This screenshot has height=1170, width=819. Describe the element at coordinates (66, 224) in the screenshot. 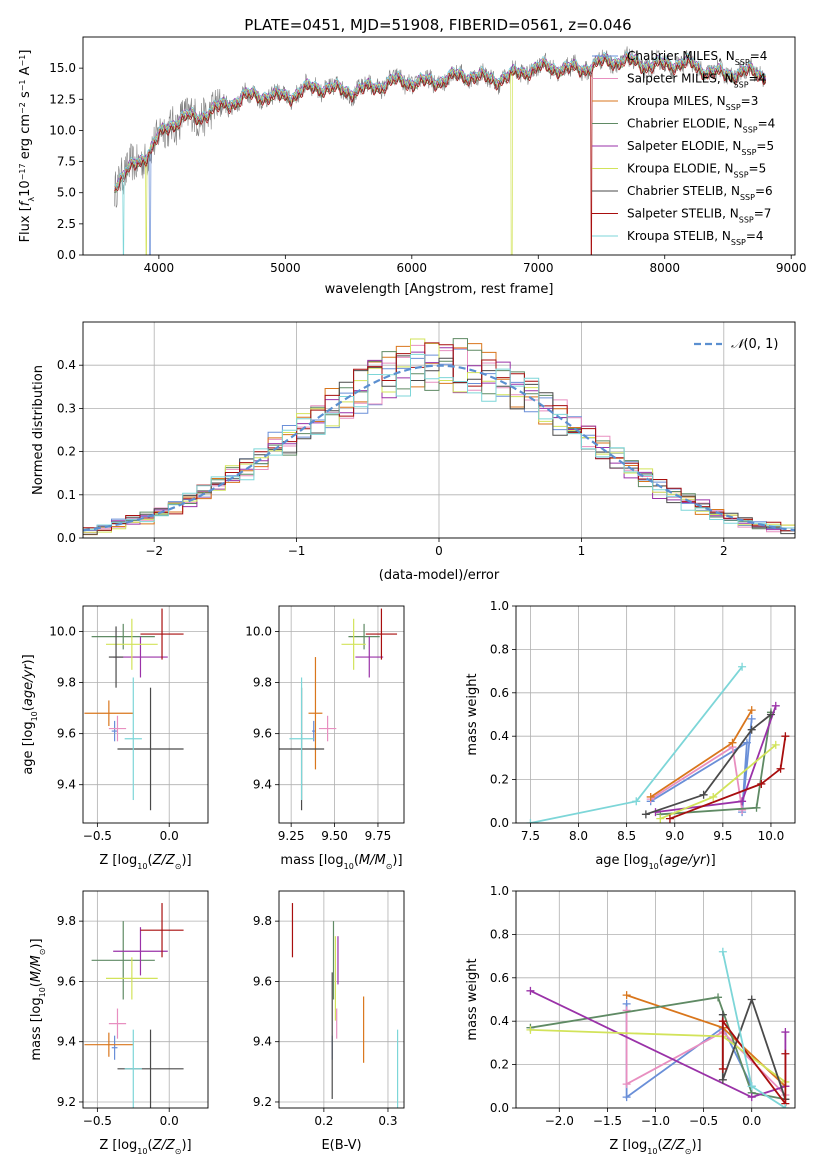

I see `y-tick-label: 2.5` at that location.